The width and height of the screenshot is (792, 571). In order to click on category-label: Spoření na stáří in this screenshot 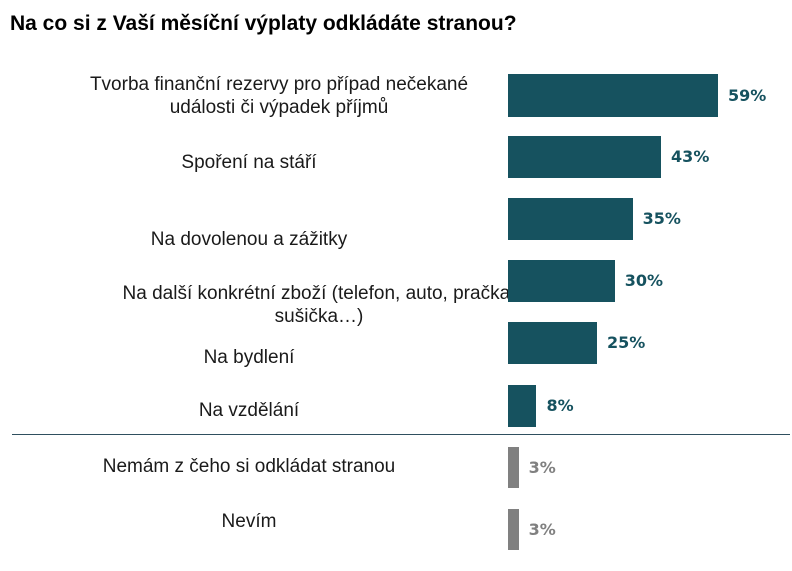, I will do `click(249, 162)`.